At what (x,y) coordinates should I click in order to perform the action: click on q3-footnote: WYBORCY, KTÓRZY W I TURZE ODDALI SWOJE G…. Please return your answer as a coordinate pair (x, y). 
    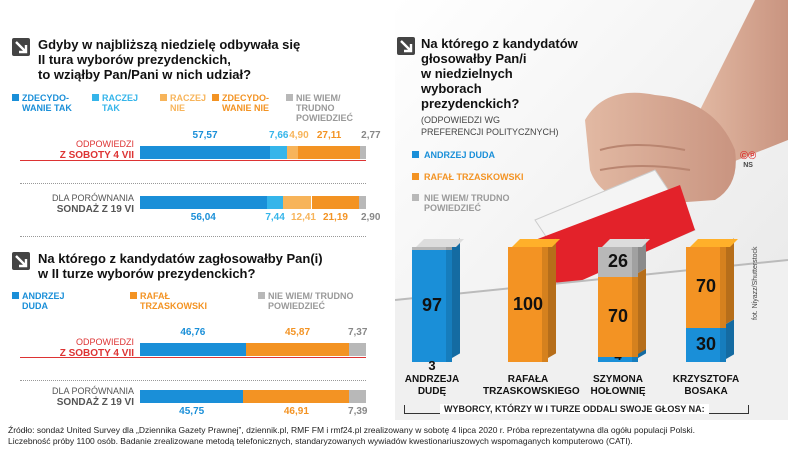
    Looking at the image, I should click on (574, 409).